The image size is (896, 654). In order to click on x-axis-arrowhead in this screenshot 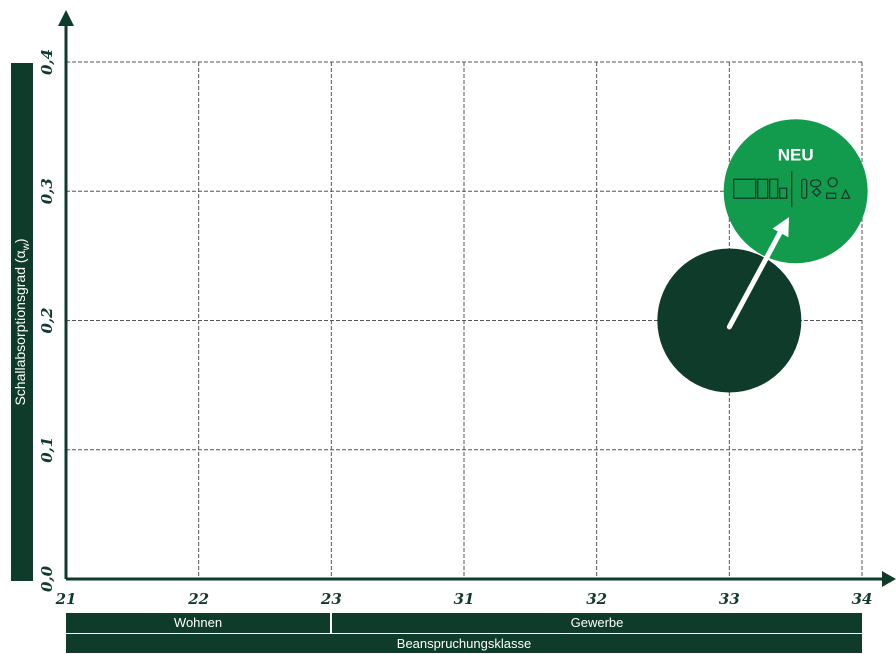, I will do `click(889, 579)`.